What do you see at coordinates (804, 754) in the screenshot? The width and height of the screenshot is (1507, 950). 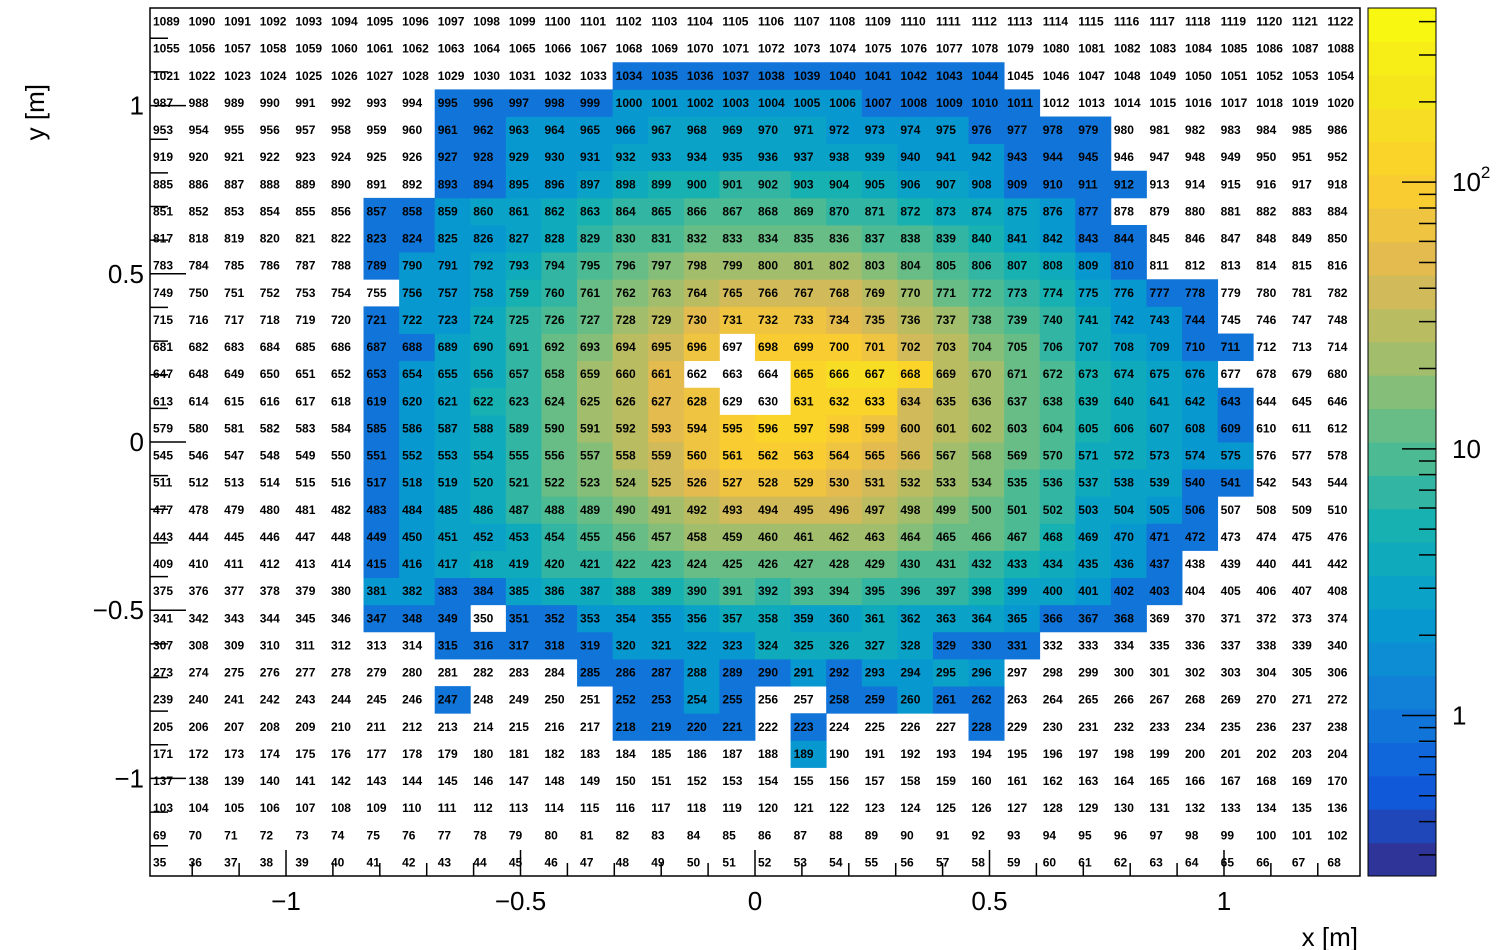 I see `cell-number-label: 189` at bounding box center [804, 754].